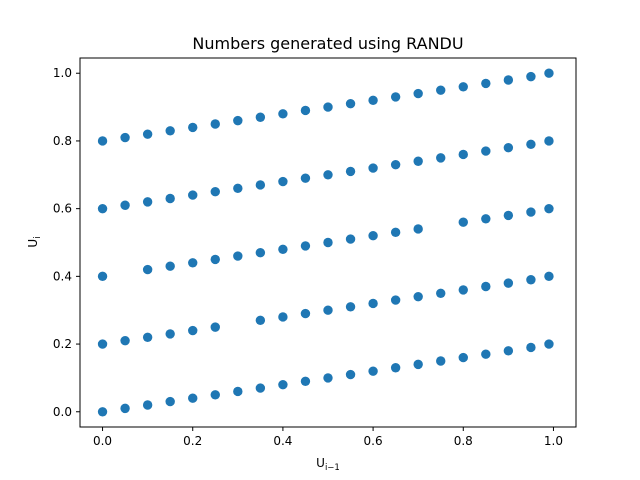 Image resolution: width=640 pixels, height=480 pixels. Describe the element at coordinates (62, 209) in the screenshot. I see `y-tick-label: 0.6` at that location.